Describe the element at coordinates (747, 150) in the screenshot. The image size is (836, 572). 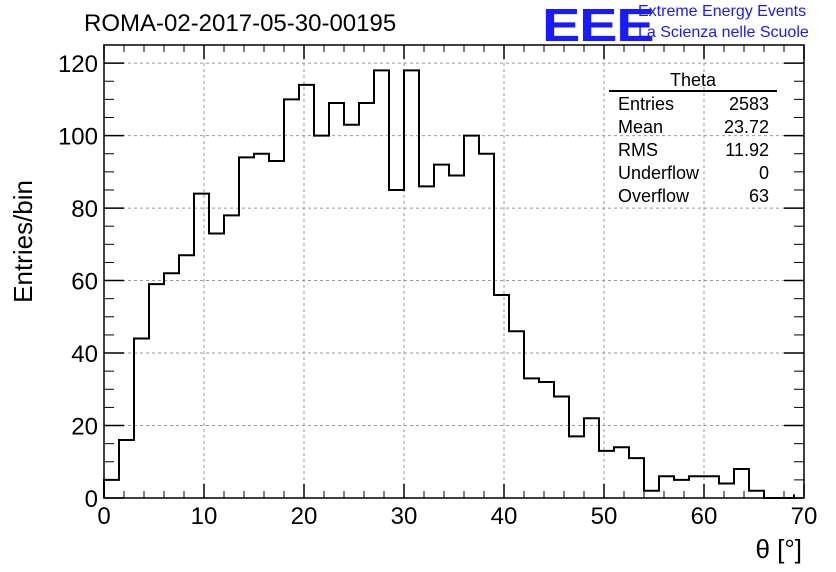
I see `stats-value: 11.92` at that location.